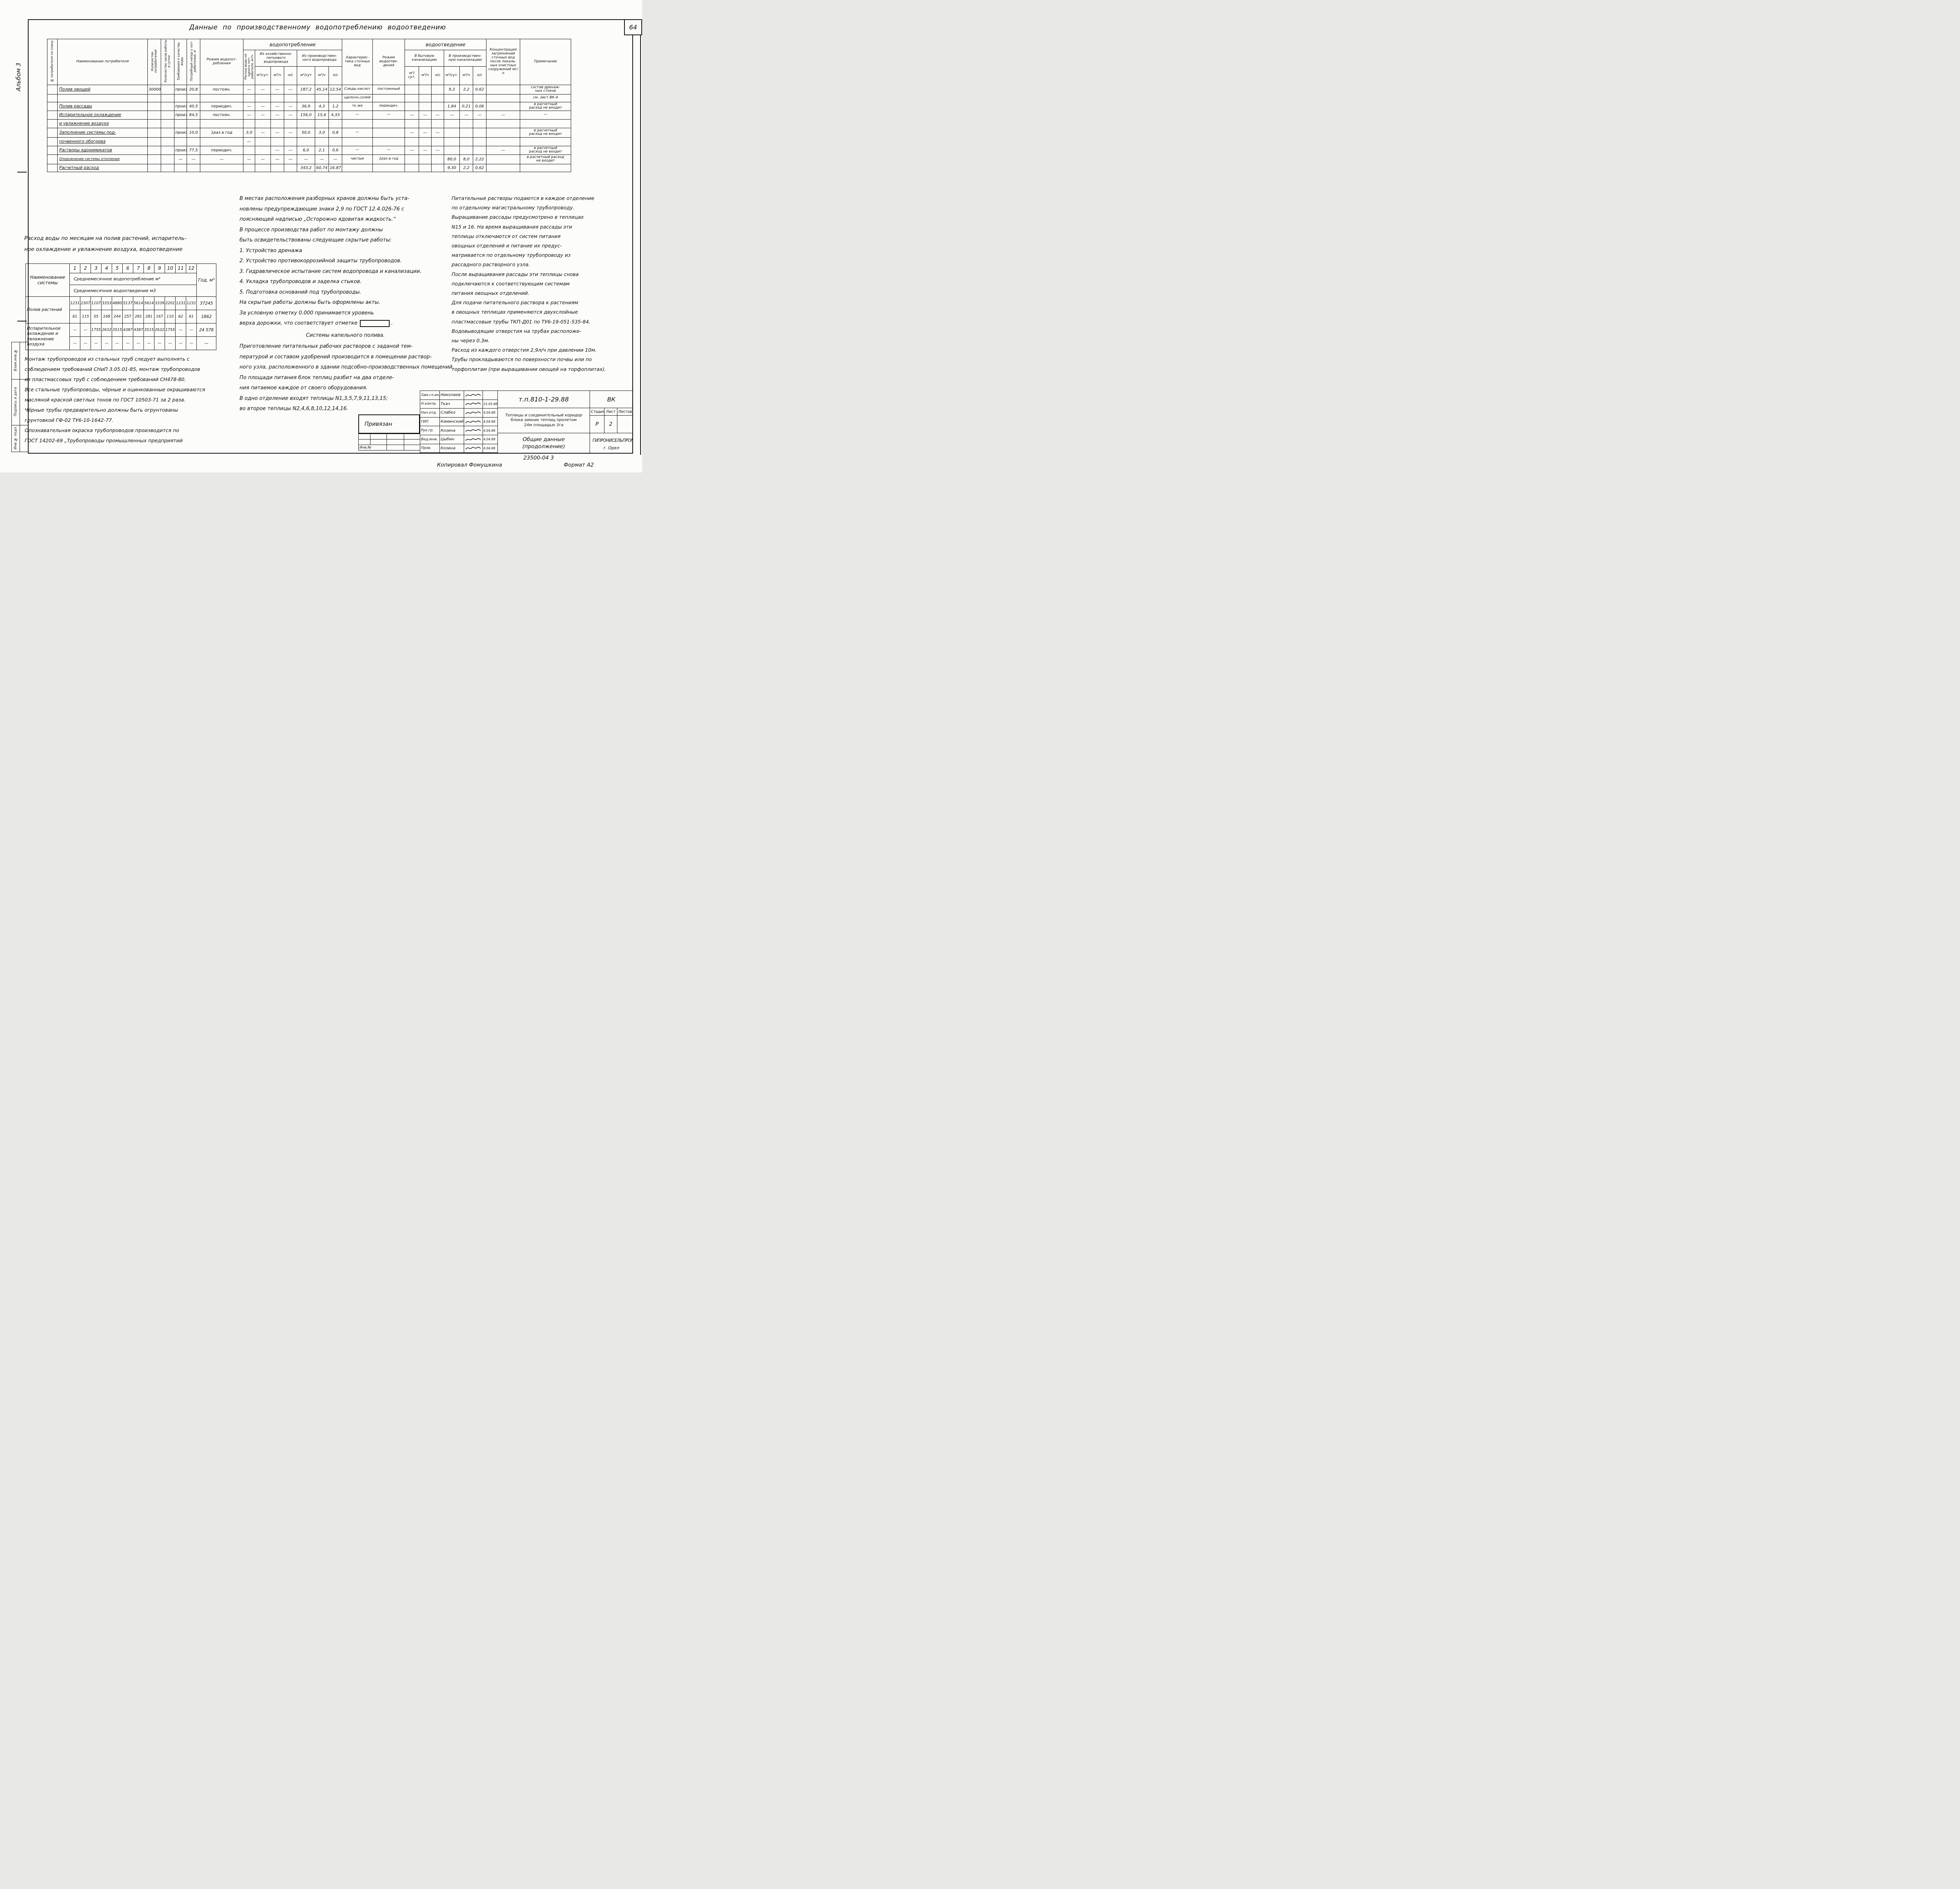 The height and width of the screenshot is (1889, 1960). What do you see at coordinates (117, 303) in the screenshot?
I see `table-cell: 4880` at bounding box center [117, 303].